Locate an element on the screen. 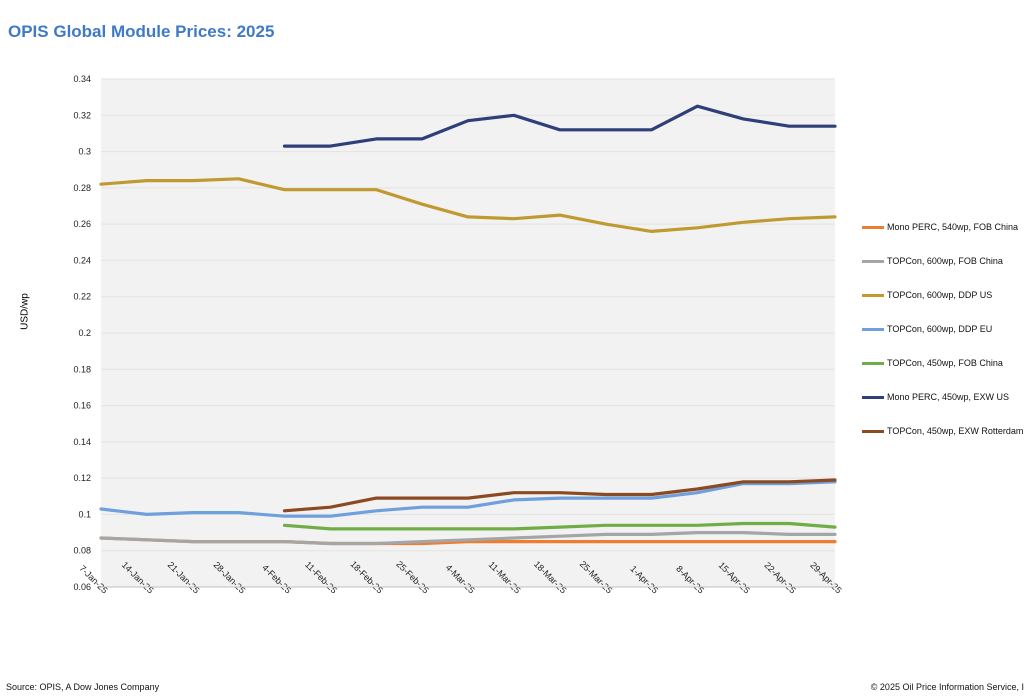 The image size is (1024, 697). y-tick-label: 0.34 is located at coordinates (82, 79).